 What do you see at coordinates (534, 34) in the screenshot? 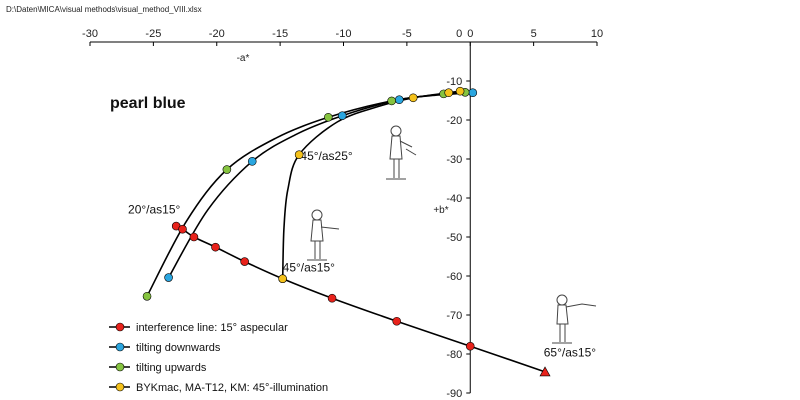
I see `x-tick-label: 5` at bounding box center [534, 34].